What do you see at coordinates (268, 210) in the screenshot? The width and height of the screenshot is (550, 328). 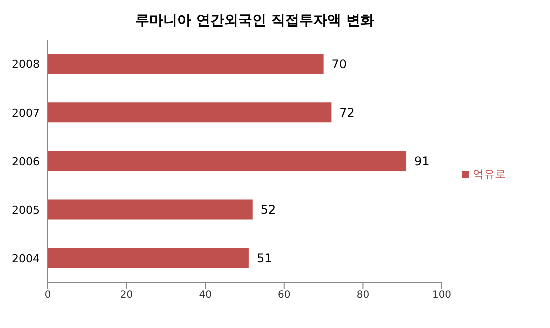 I see `data-label: 52` at bounding box center [268, 210].